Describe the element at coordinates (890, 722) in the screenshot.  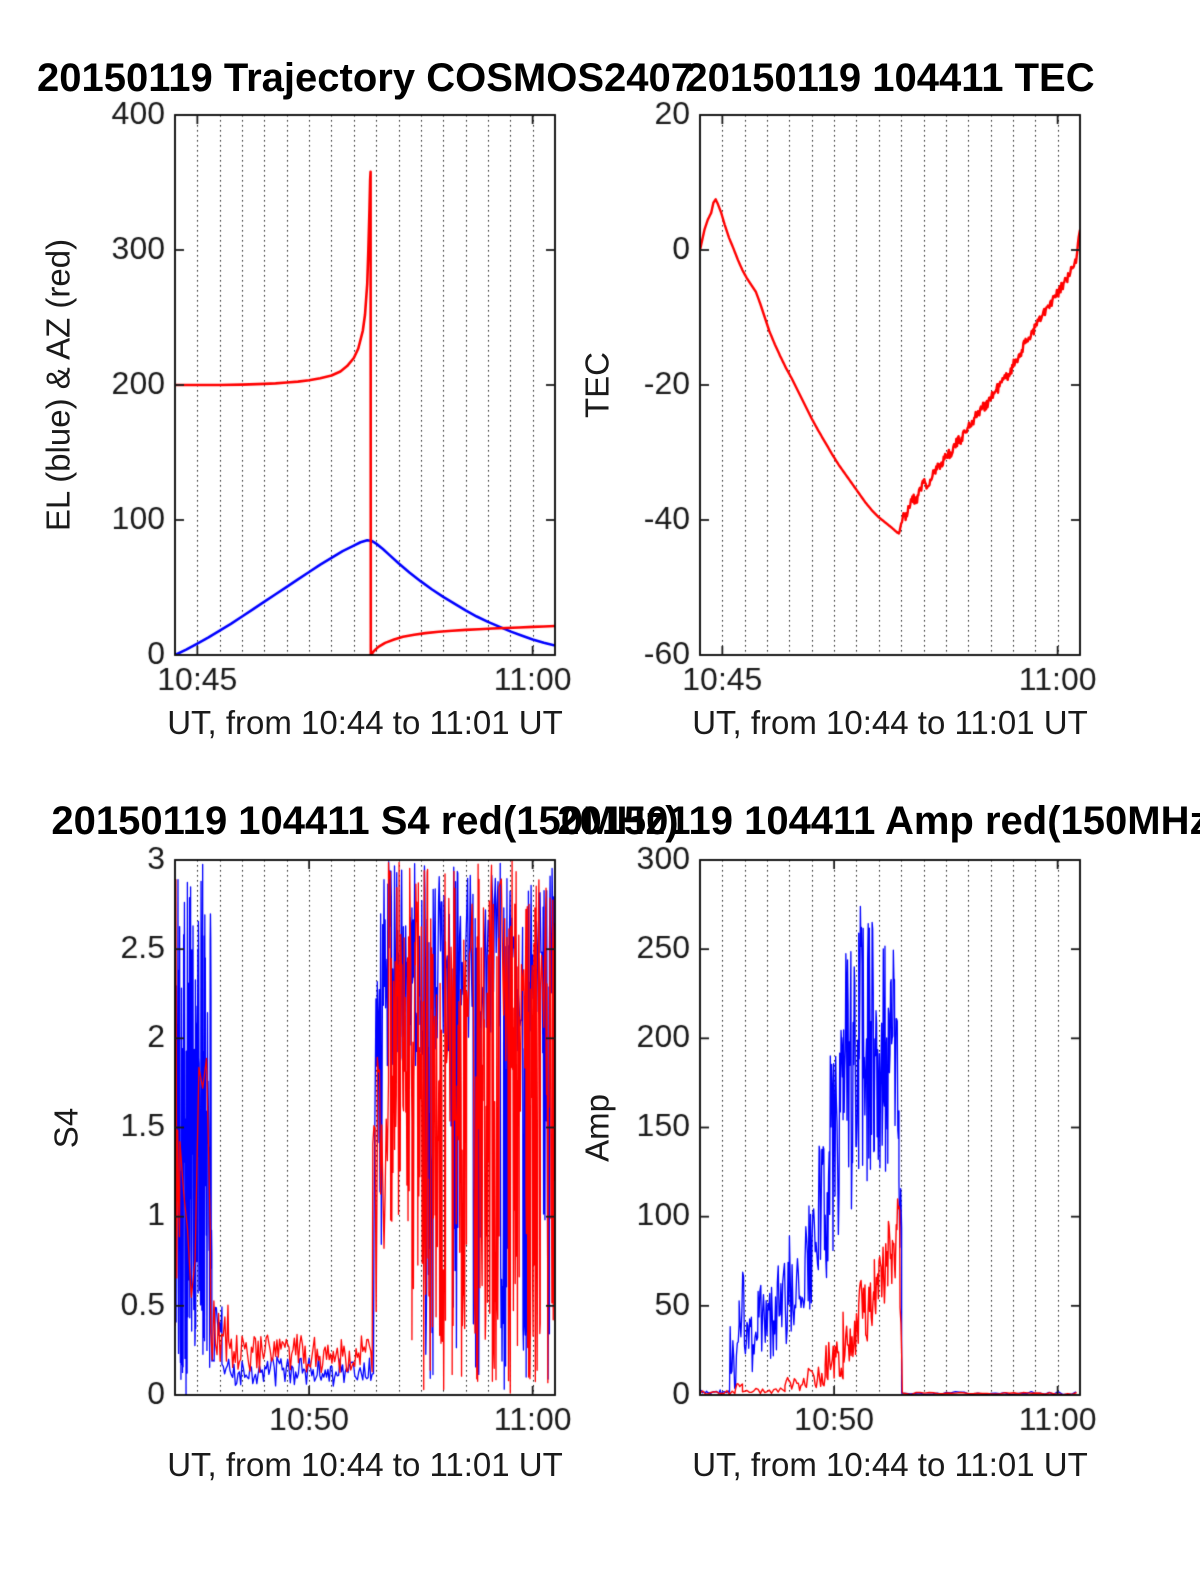
I see `xlabel-tec: UT, from 10:44 to 11:01 UT` at that location.